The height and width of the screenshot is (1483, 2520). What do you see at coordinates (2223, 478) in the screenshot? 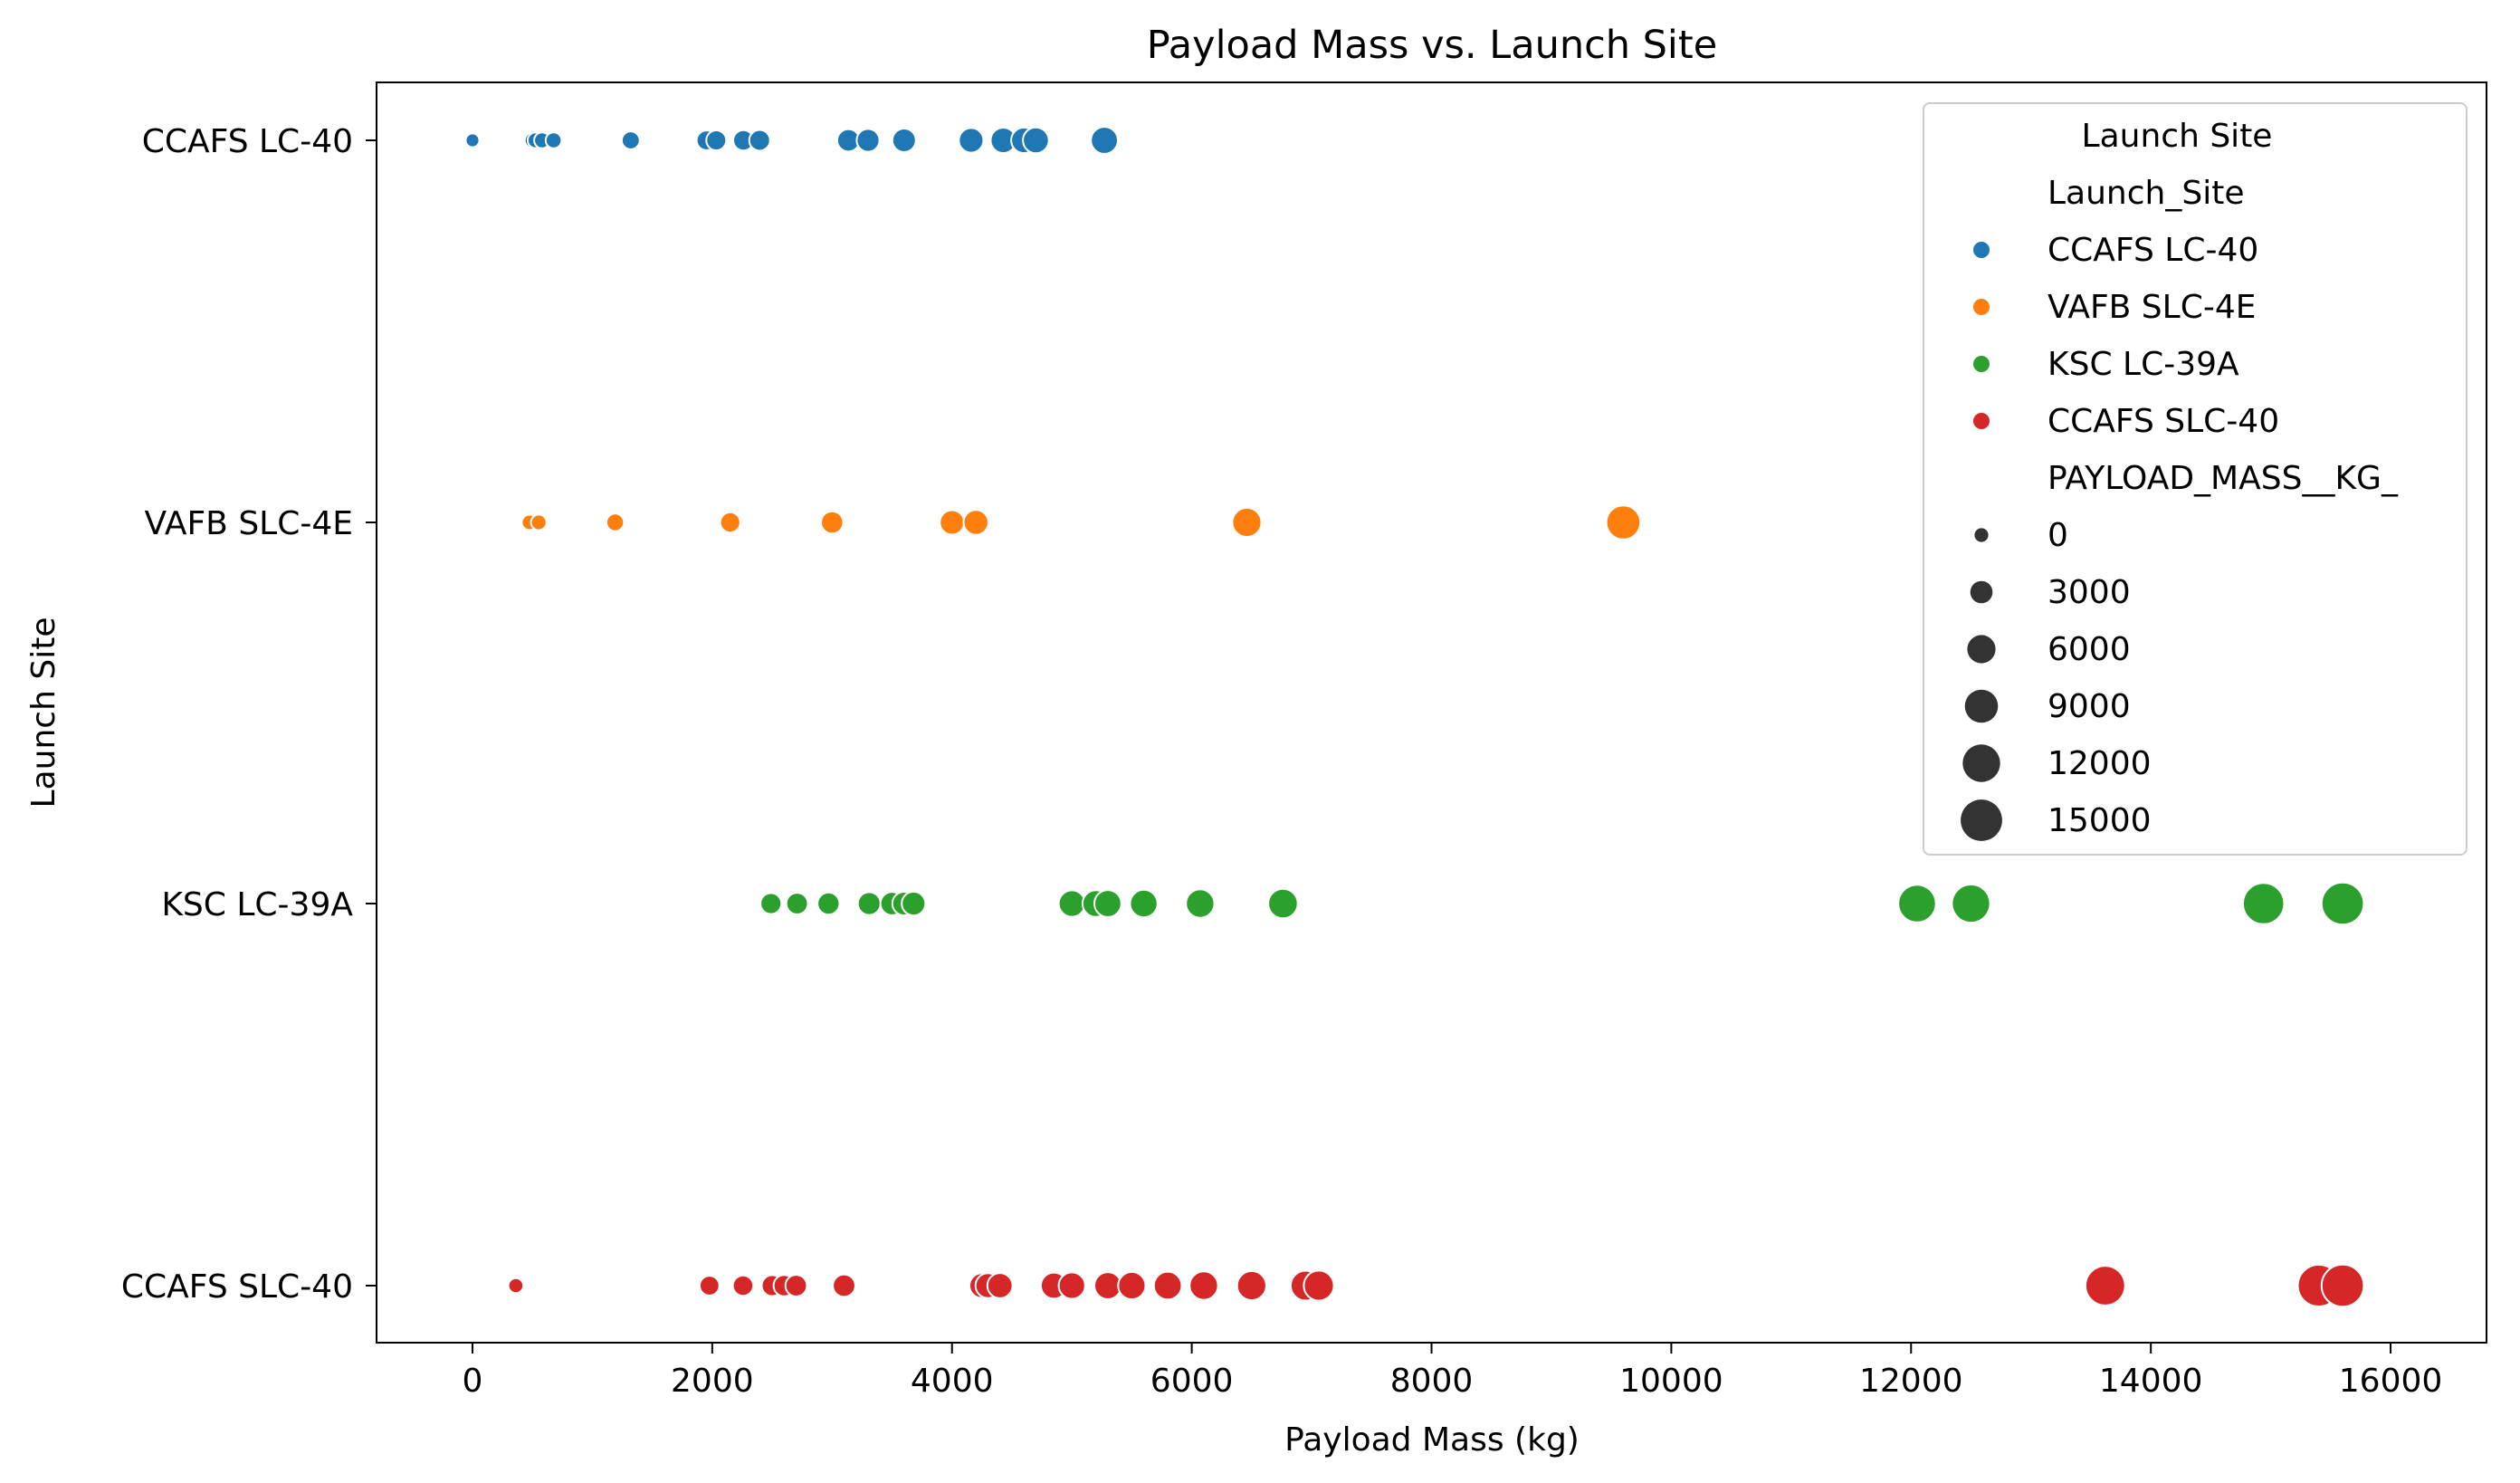
I see `legend-size-title: PAYLOAD_MASS__KG_` at bounding box center [2223, 478].